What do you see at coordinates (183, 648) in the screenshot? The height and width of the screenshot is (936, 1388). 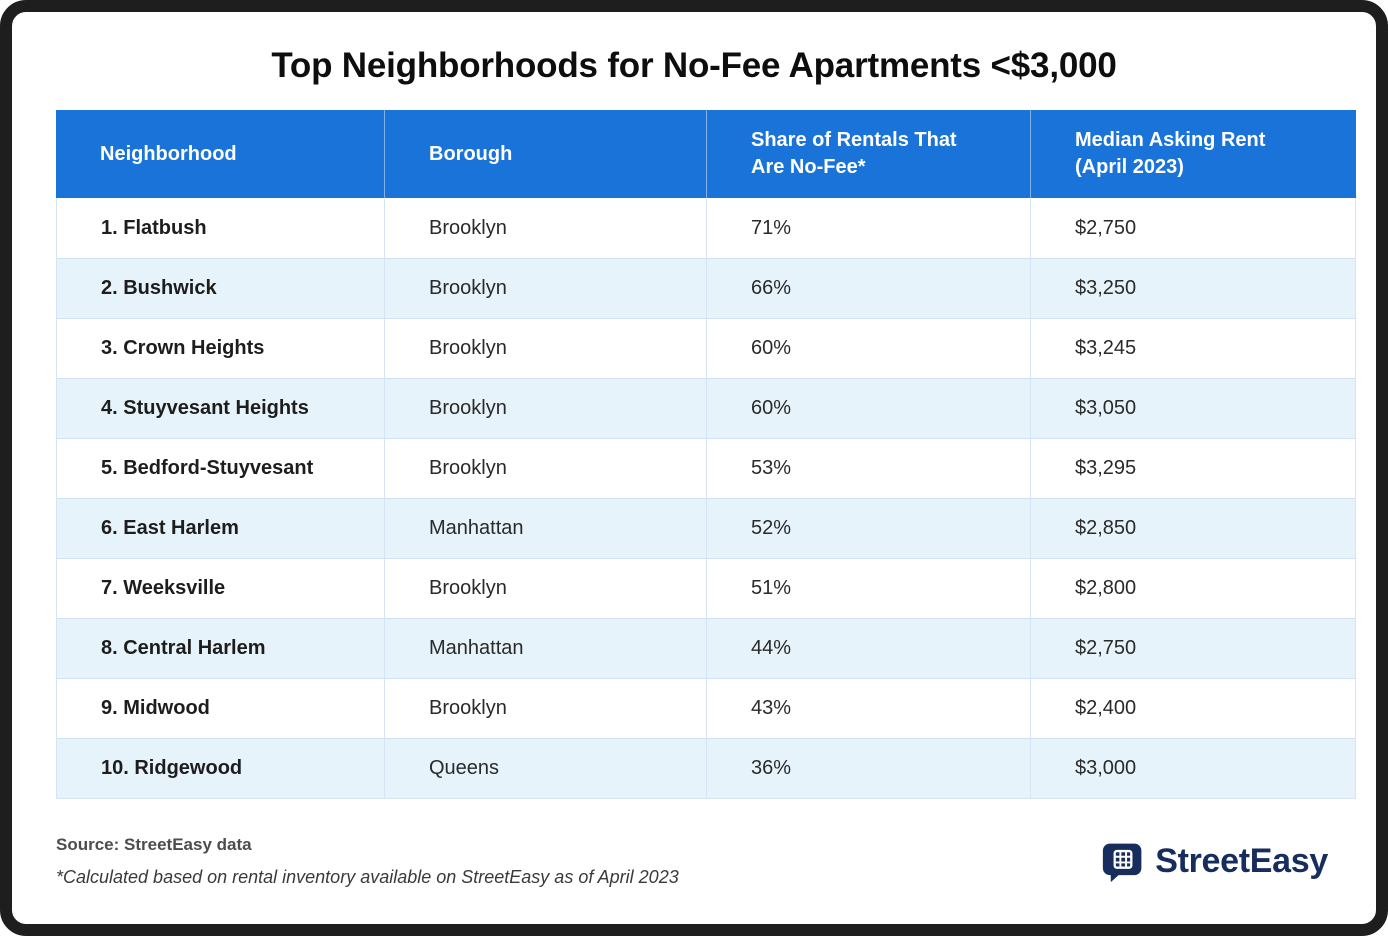 I see `cell-neighborhood: 8. Central Harlem` at bounding box center [183, 648].